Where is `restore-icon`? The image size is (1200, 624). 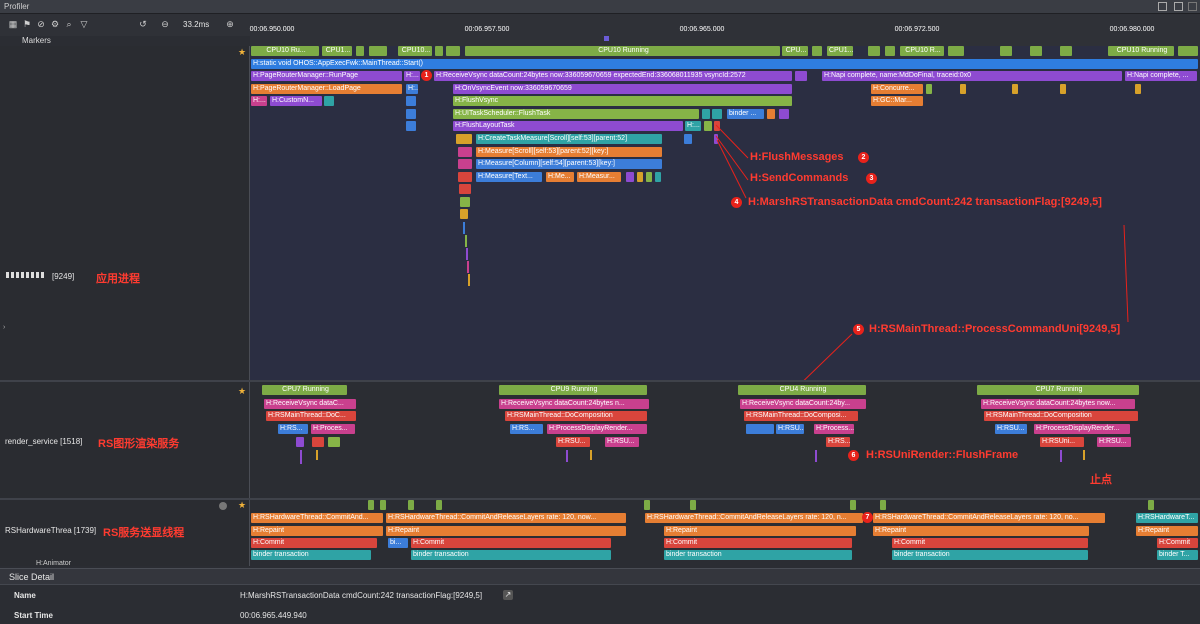
restore-icon is located at coordinates (1162, 6).